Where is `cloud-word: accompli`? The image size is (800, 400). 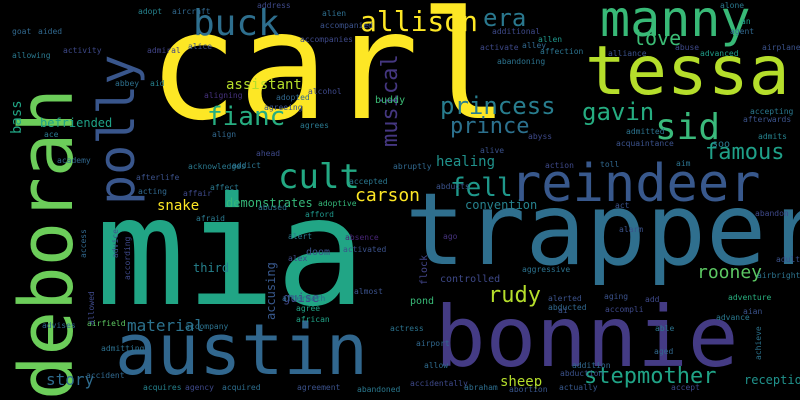 cloud-word: accompli is located at coordinates (624, 309).